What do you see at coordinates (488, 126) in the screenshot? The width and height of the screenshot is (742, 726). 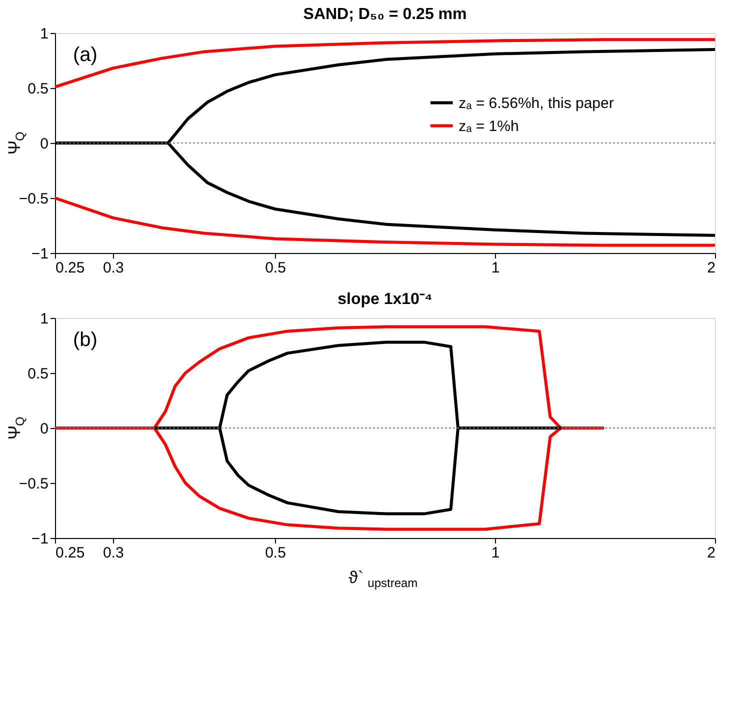 I see `legend-label: zₐ = 1%h` at bounding box center [488, 126].